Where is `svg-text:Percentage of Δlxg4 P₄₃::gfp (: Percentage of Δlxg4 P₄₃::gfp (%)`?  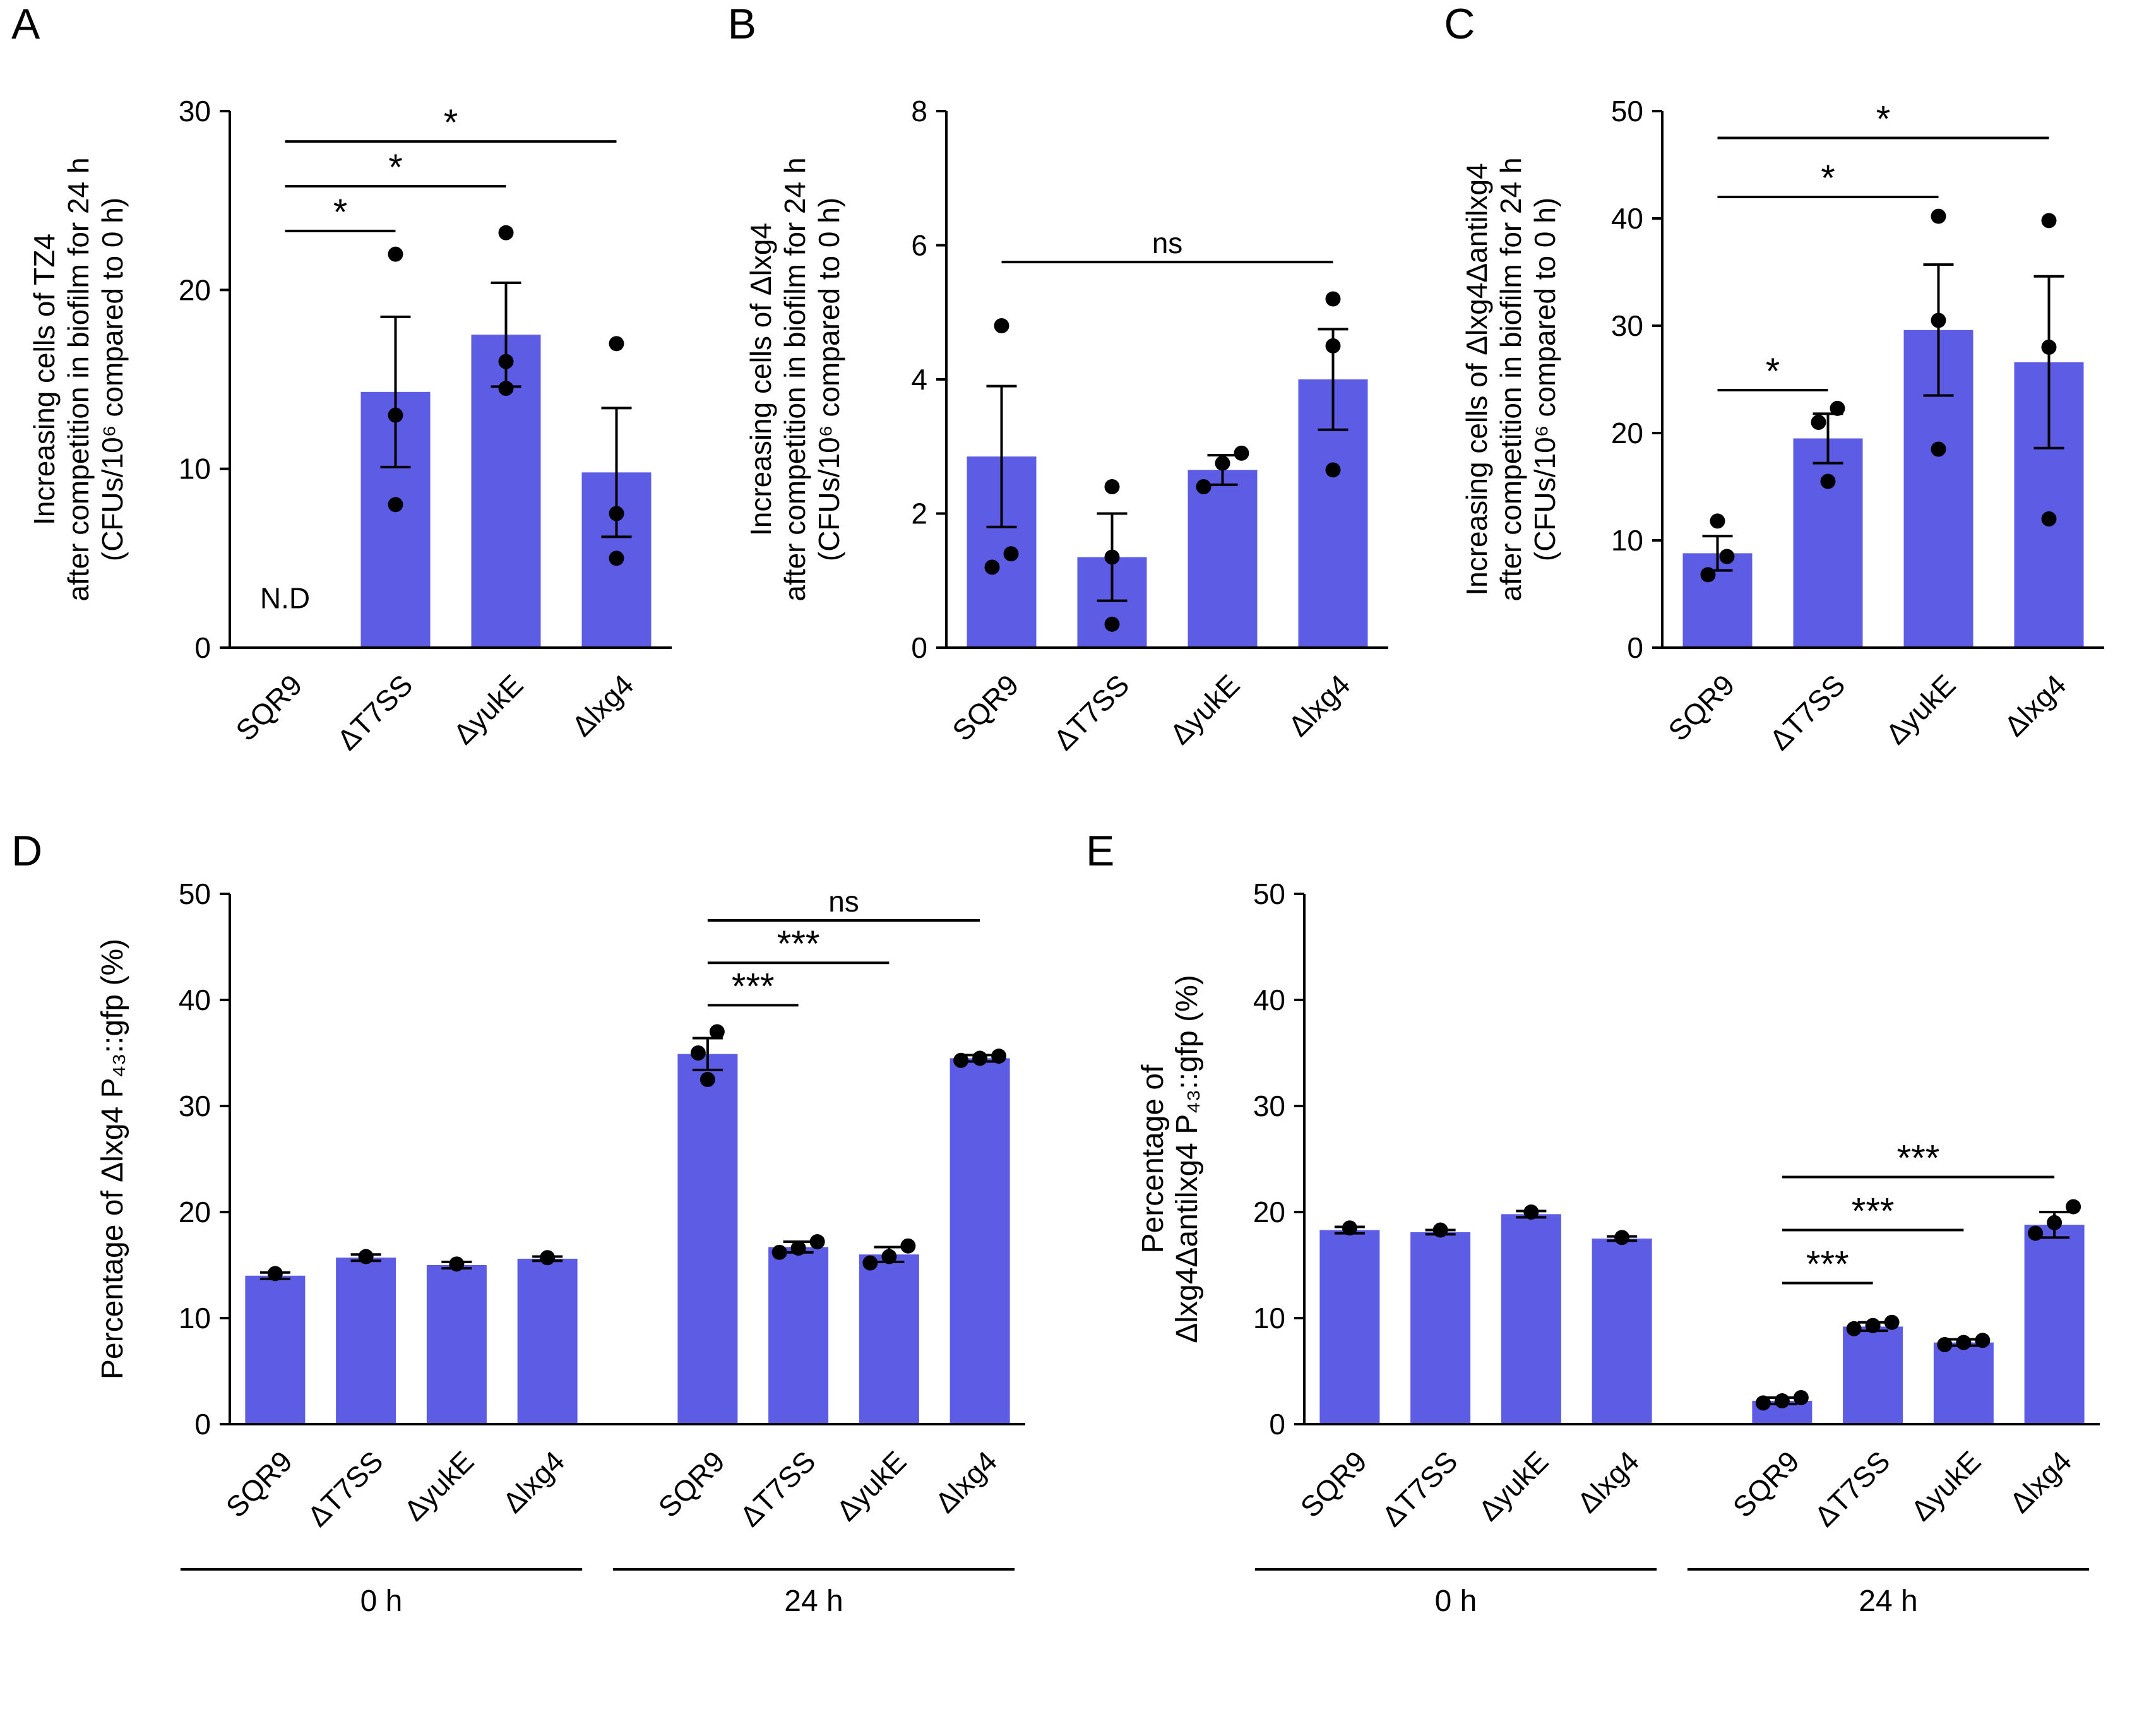
svg-text:Percentage of Δlxg4 P₄₃::gfp (: Percentage of Δlxg4 P₄₃::gfp (%) is located at coordinates (112, 1159).